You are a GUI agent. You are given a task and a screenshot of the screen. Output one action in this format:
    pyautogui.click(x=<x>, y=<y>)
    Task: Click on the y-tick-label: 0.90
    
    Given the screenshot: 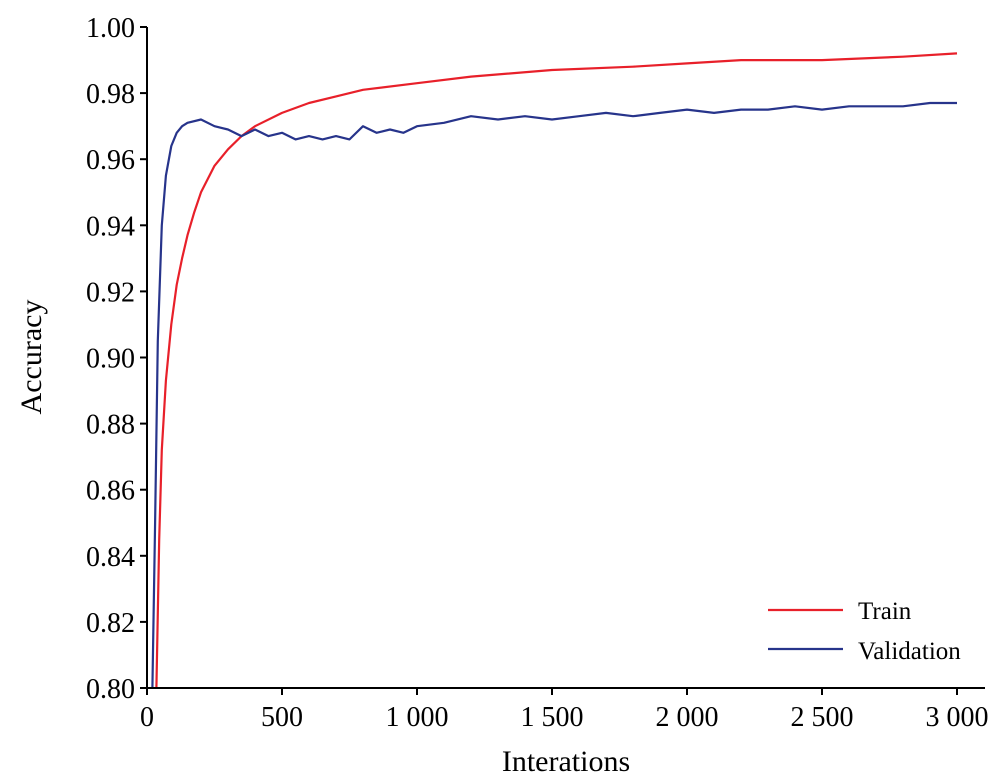 What is the action you would take?
    pyautogui.click(x=110, y=359)
    